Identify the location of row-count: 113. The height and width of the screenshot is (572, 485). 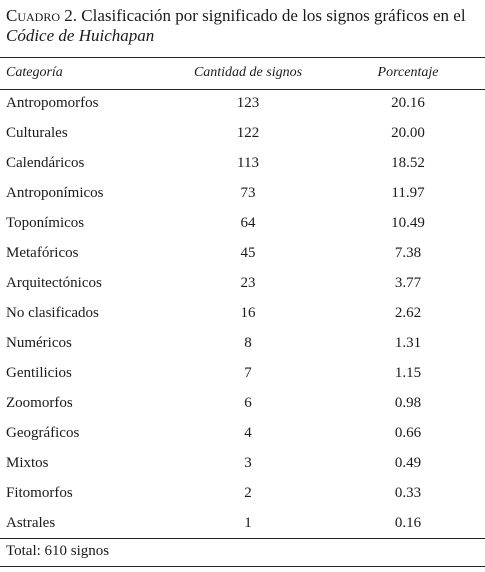
(248, 163).